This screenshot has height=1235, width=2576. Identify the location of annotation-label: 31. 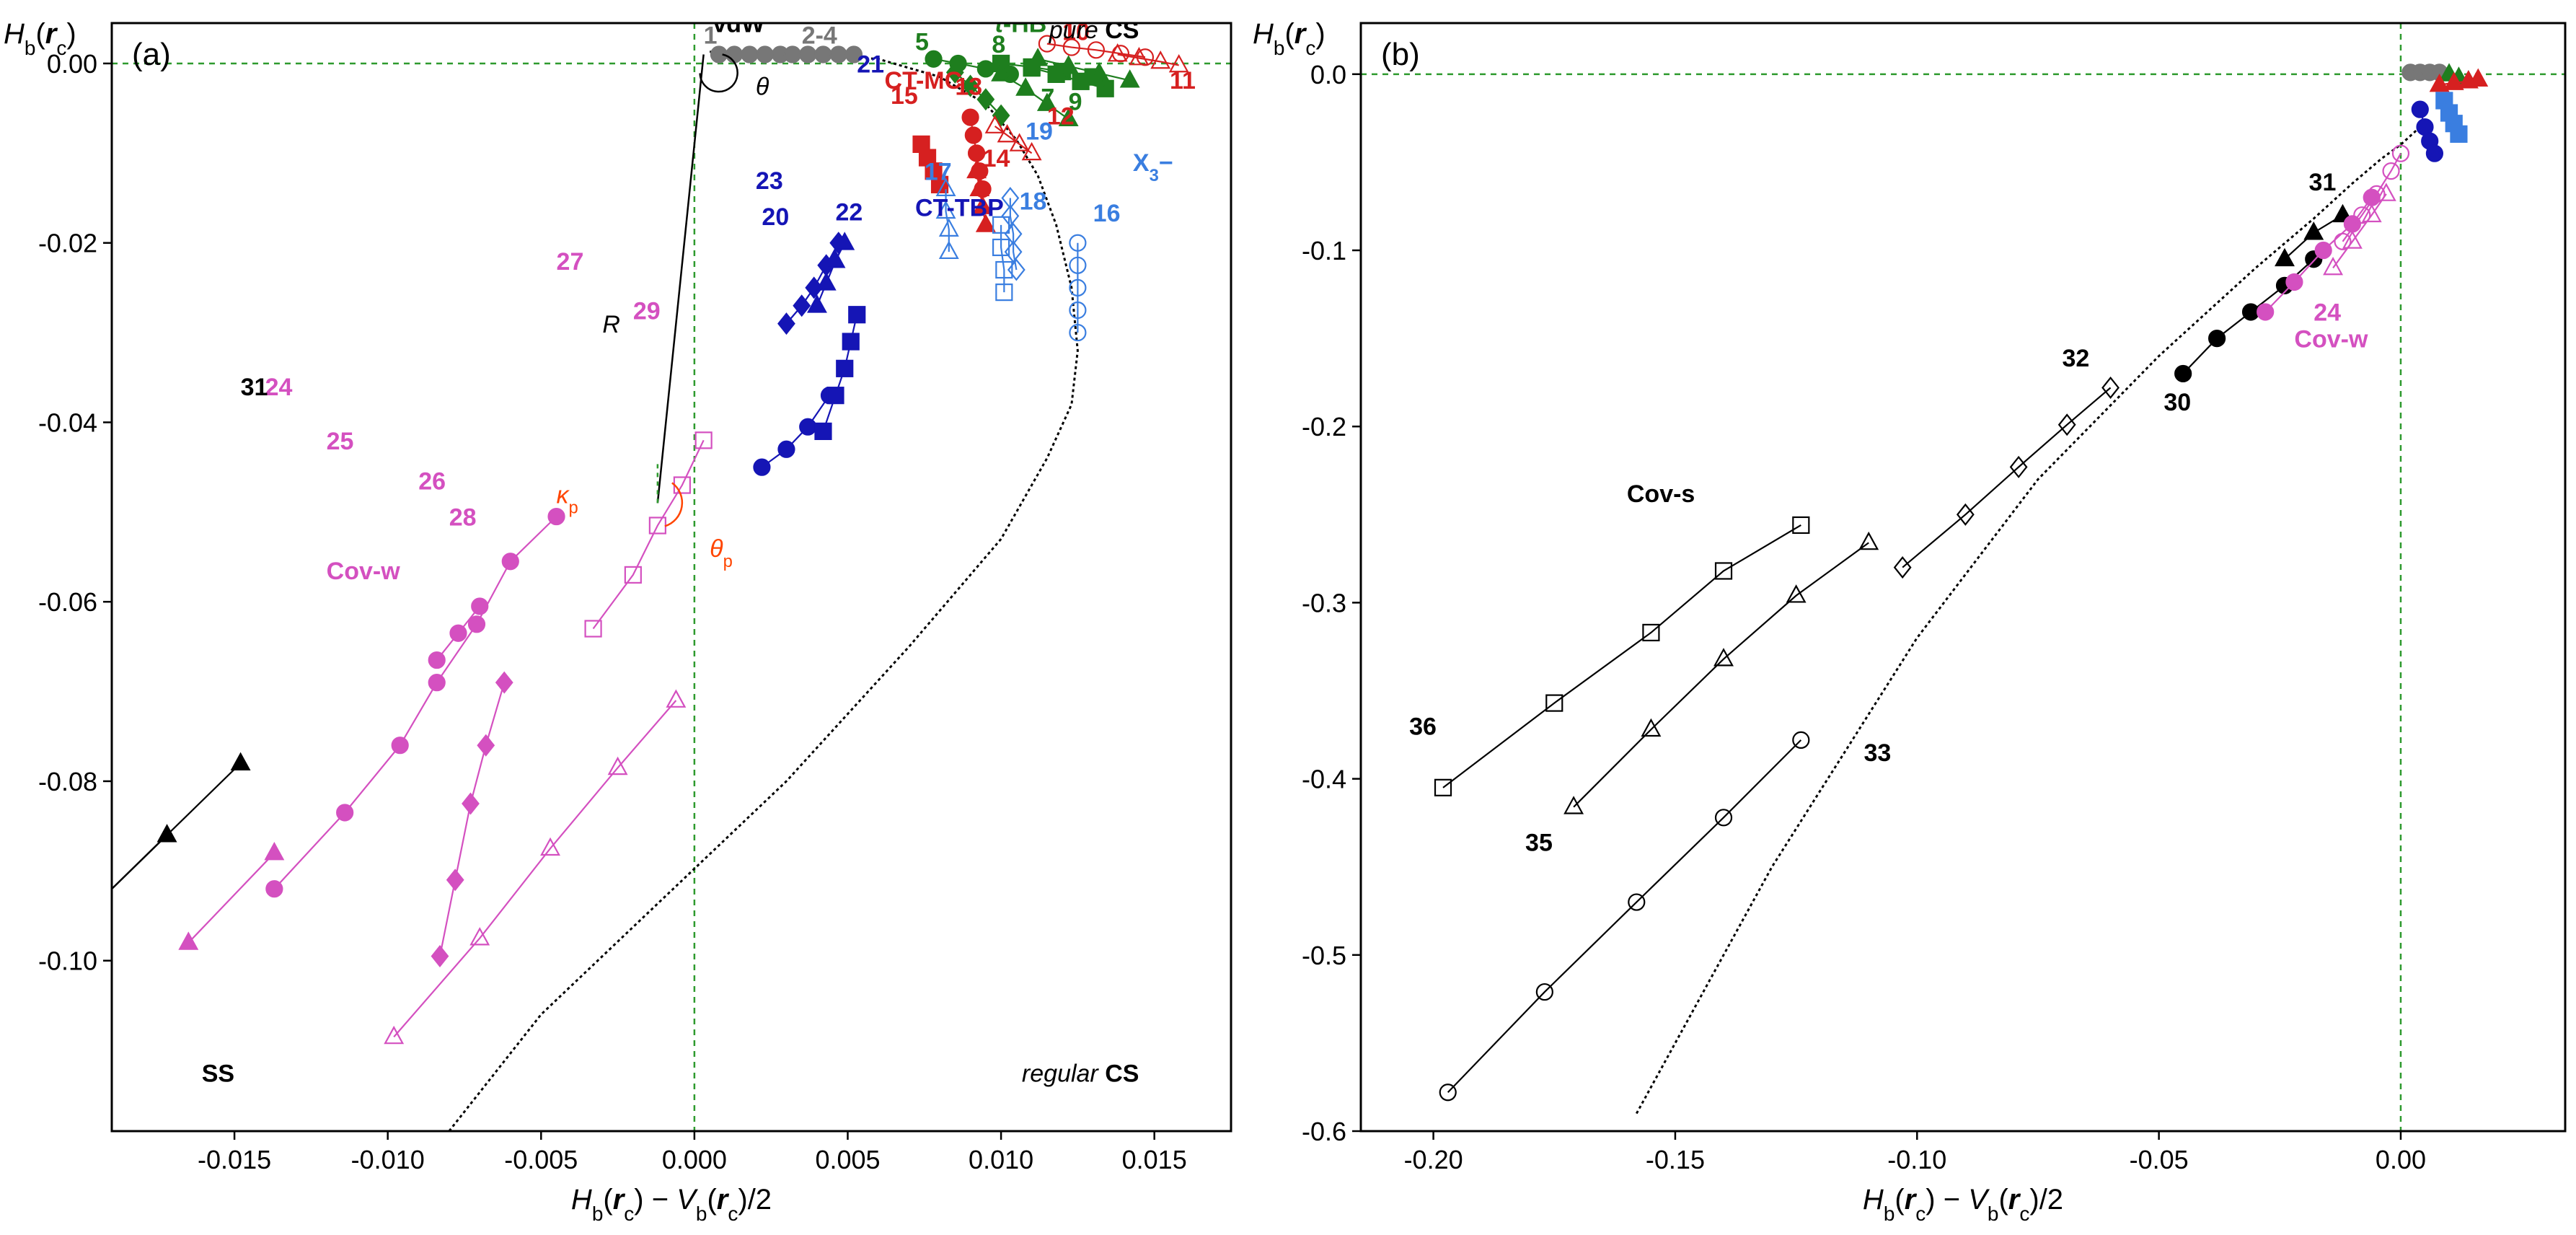
(254, 387).